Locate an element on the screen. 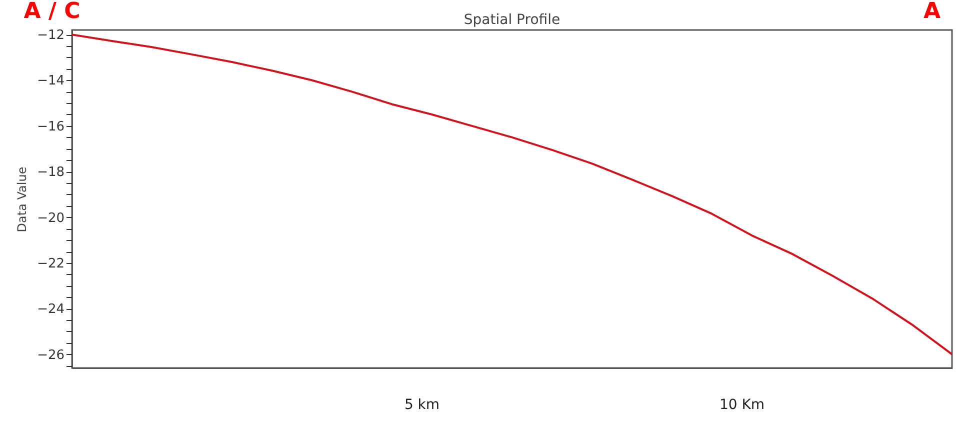 The height and width of the screenshot is (428, 965). y-axis-title: Data Value is located at coordinates (22, 199).